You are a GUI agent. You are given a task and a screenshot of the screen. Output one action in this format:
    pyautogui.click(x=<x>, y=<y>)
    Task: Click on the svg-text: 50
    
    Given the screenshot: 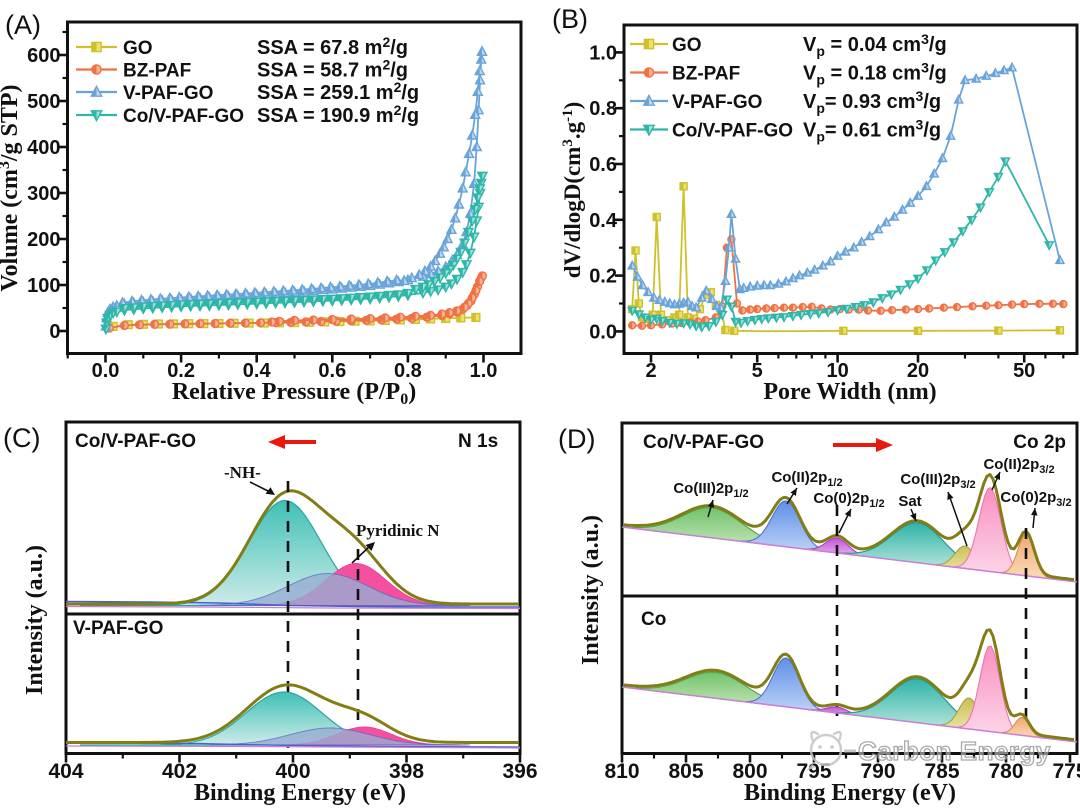 What is the action you would take?
    pyautogui.click(x=1024, y=371)
    